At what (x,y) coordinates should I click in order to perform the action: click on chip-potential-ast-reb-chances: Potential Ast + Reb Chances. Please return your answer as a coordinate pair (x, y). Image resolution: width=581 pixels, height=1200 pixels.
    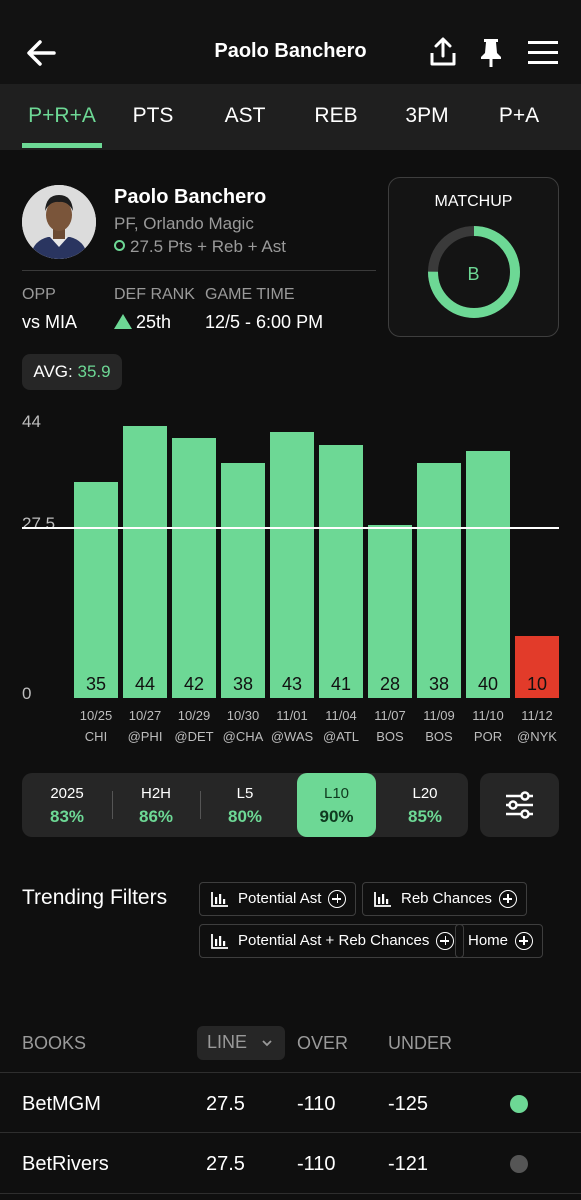
    Looking at the image, I should click on (332, 941).